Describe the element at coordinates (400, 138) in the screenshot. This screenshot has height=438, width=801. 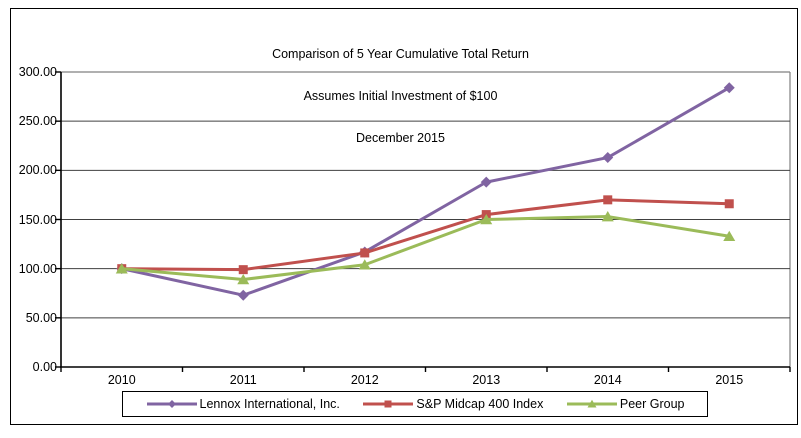
I see `chart-title-line3: December 2015` at that location.